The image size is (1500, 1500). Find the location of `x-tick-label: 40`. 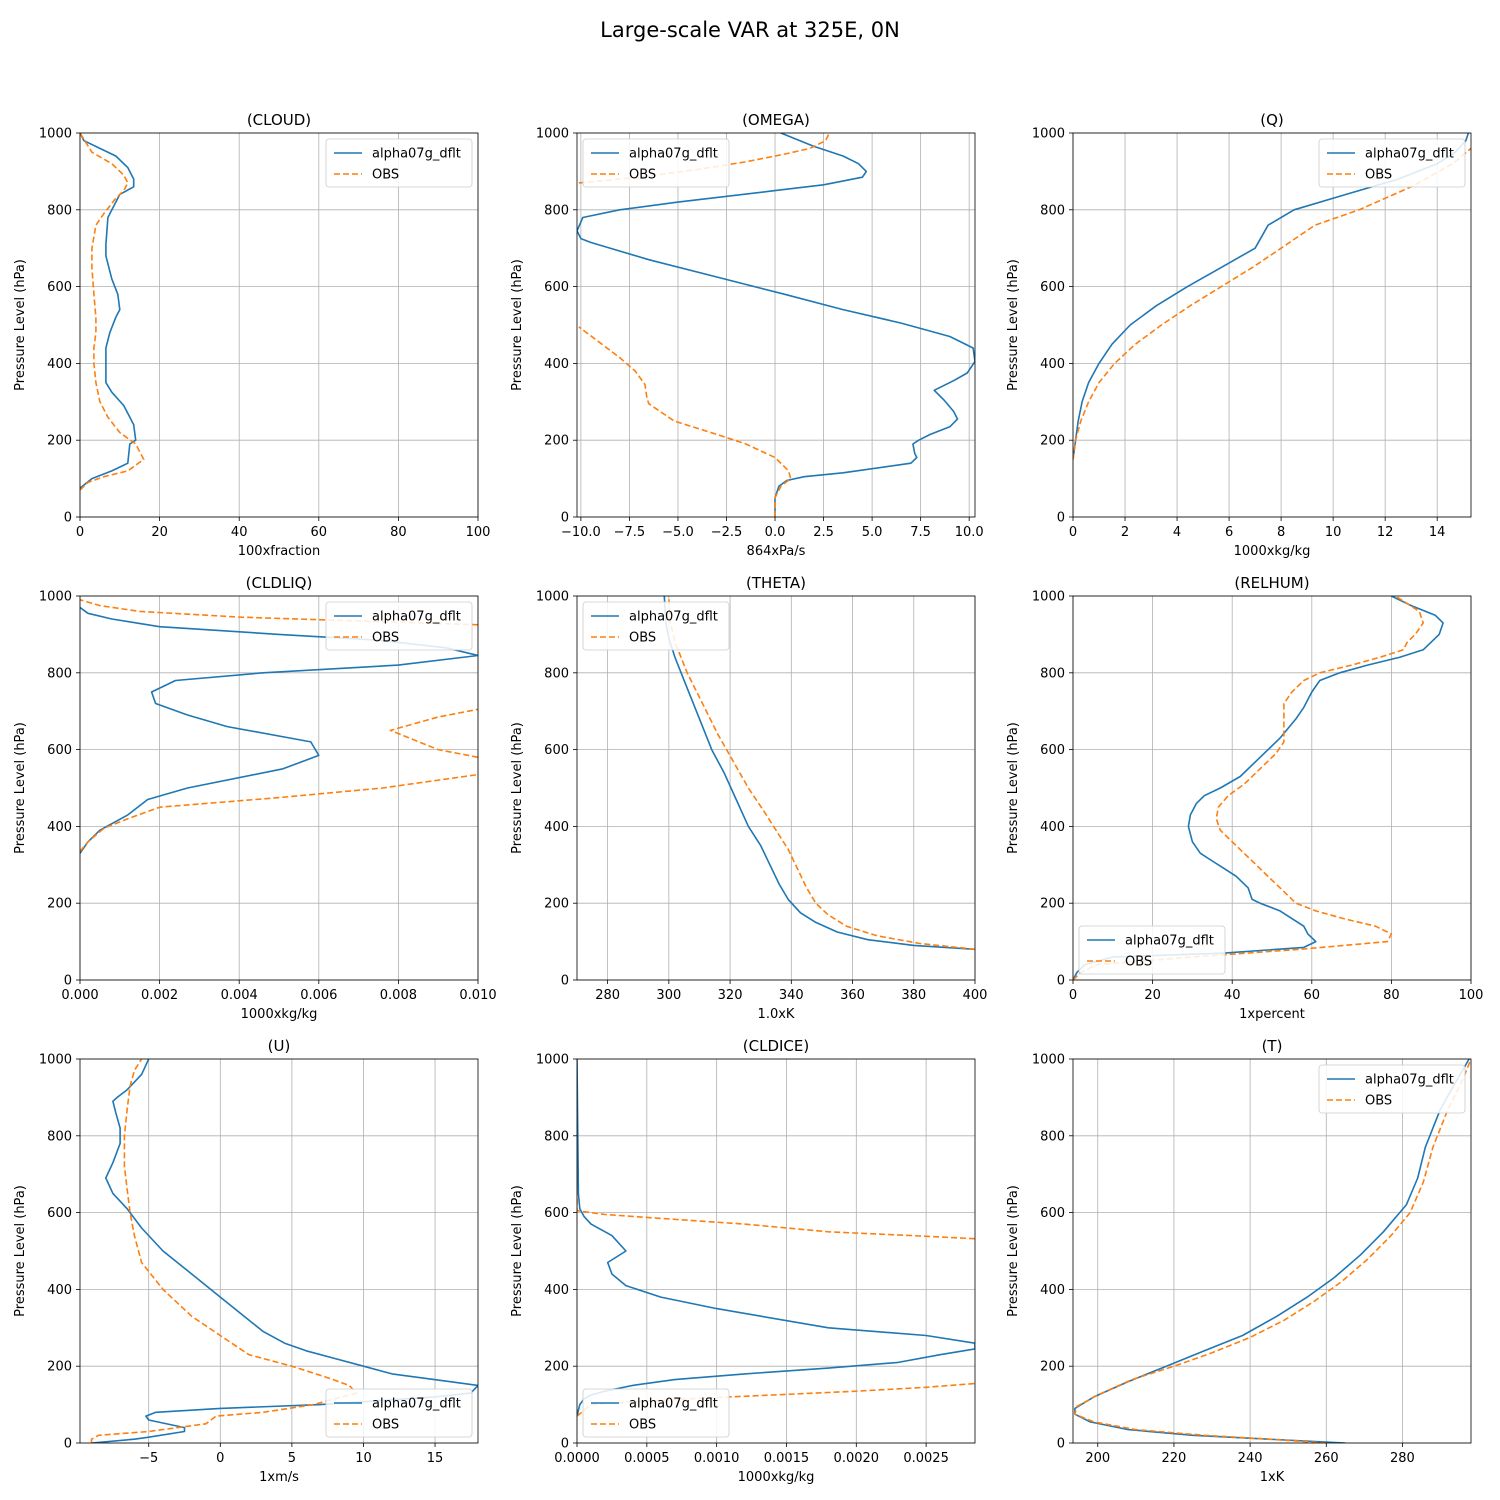

x-tick-label: 40 is located at coordinates (1232, 995).